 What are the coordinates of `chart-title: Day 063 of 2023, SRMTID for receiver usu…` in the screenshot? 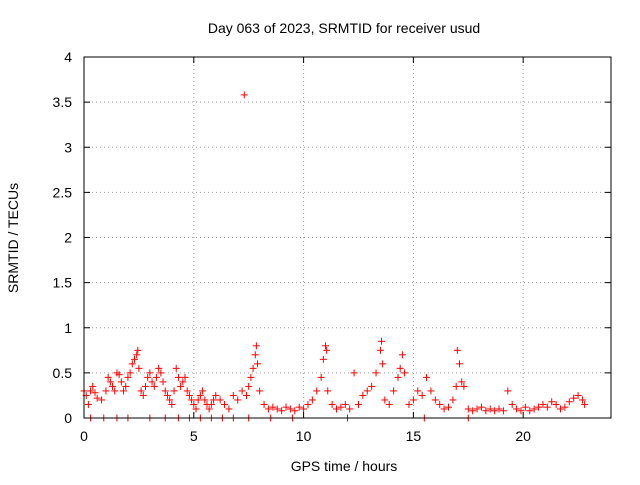 It's located at (344, 28).